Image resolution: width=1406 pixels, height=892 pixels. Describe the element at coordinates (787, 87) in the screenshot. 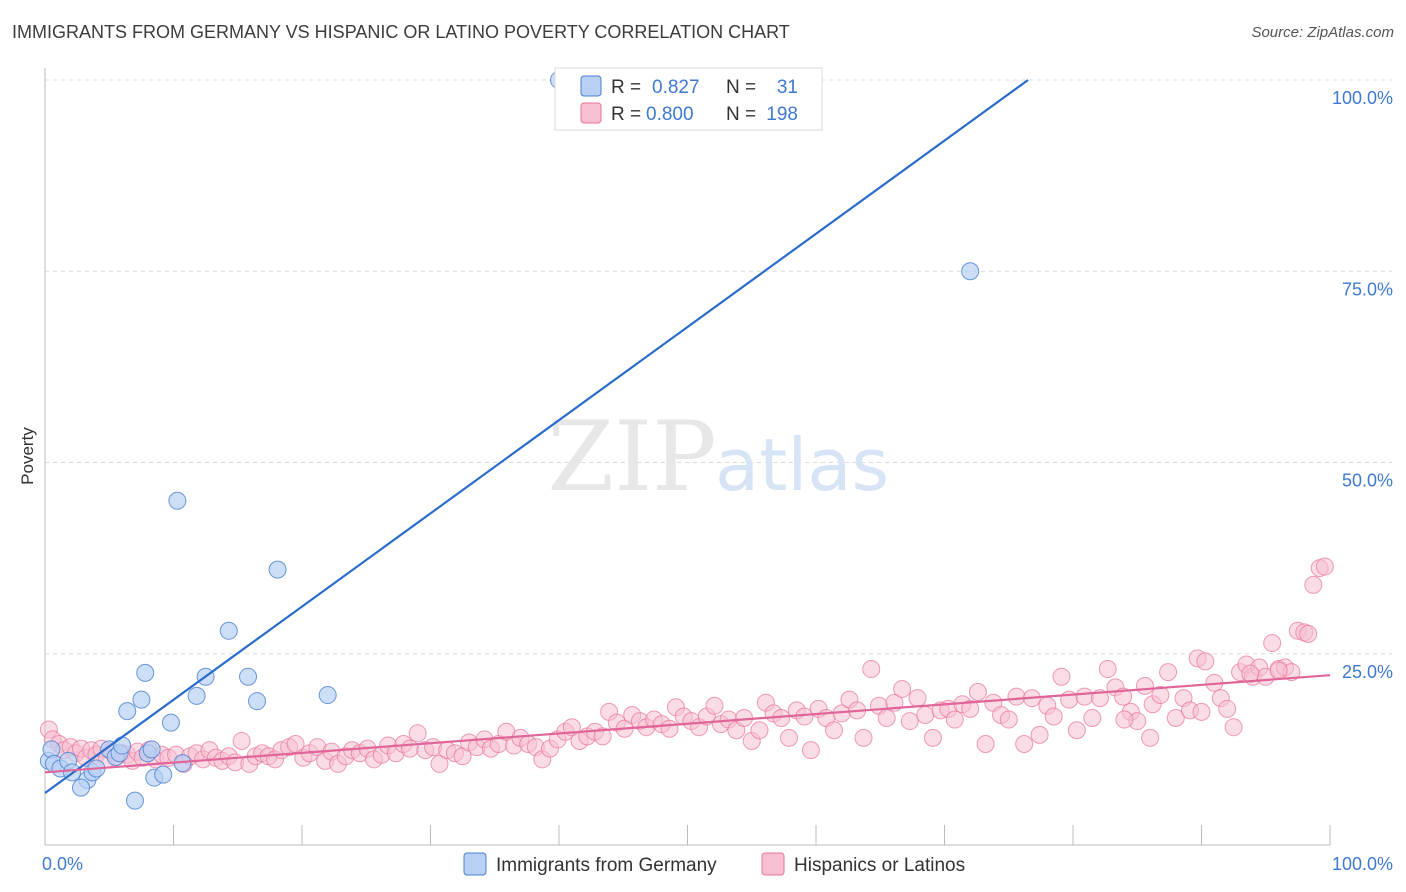

I see `legend-n-value-germany: 31` at that location.